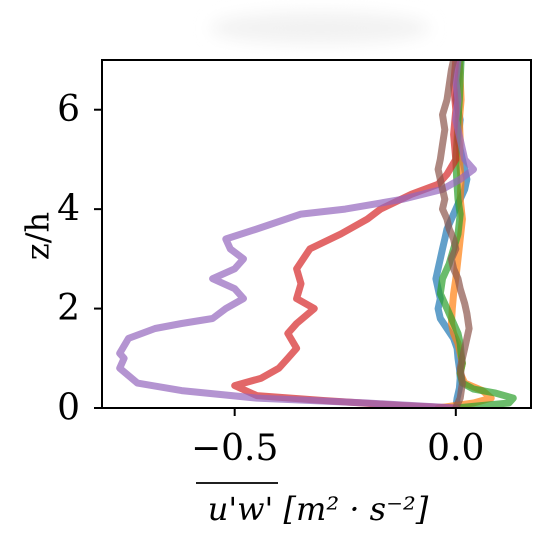 The height and width of the screenshot is (540, 540). I want to click on y-tick-label-1: 0, so click(68, 408).